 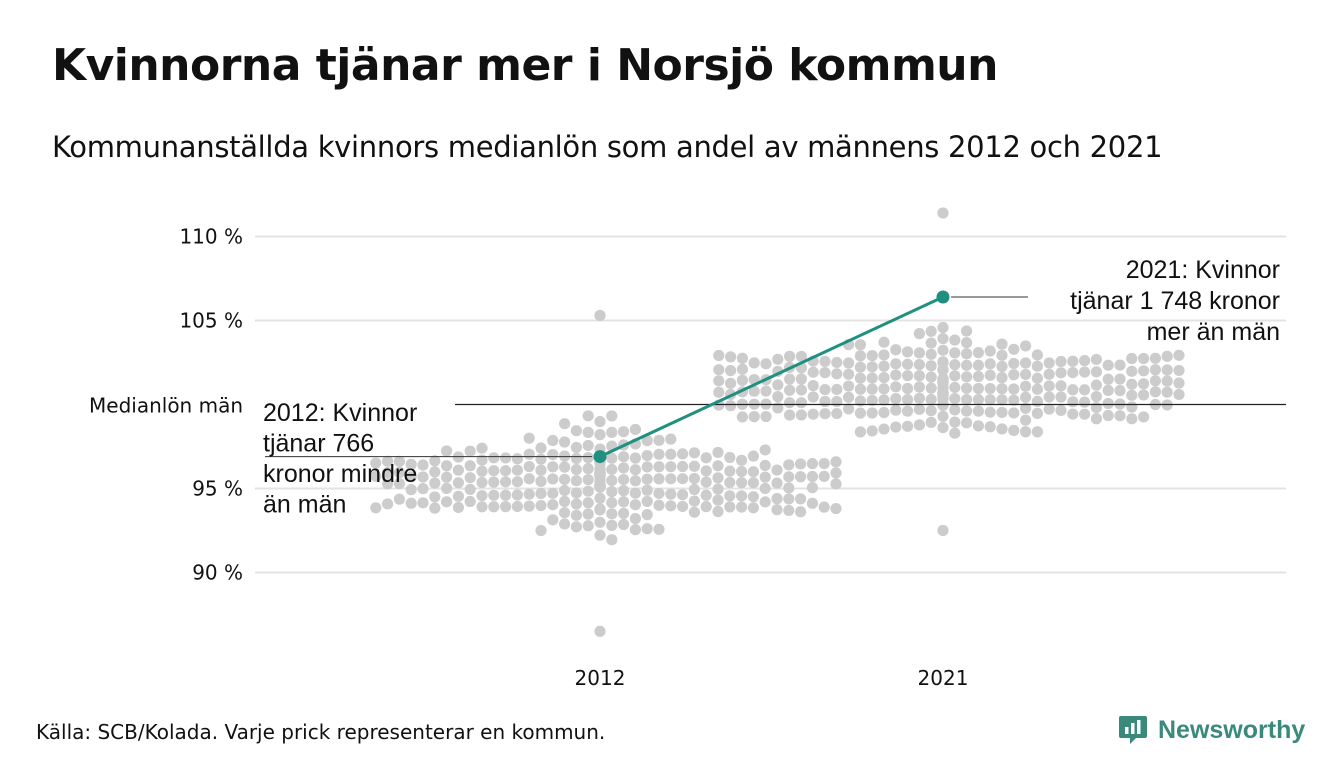 What do you see at coordinates (1213, 332) in the screenshot?
I see `annotation-text-line: mer än män` at bounding box center [1213, 332].